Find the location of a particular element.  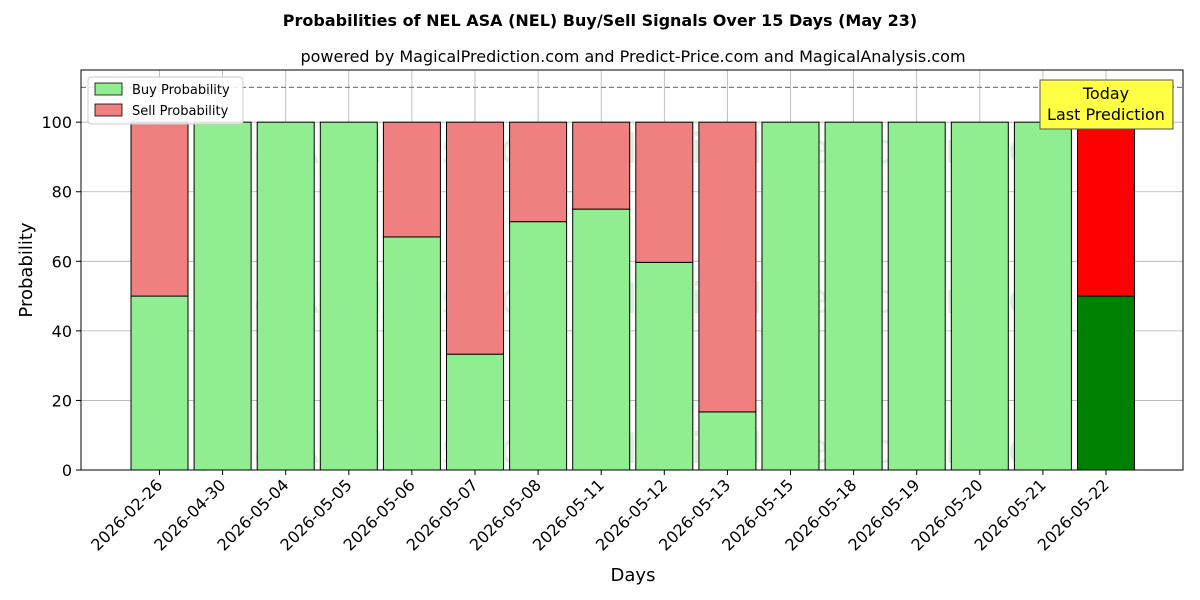

legend-label-buy: Buy Probability is located at coordinates (181, 90).